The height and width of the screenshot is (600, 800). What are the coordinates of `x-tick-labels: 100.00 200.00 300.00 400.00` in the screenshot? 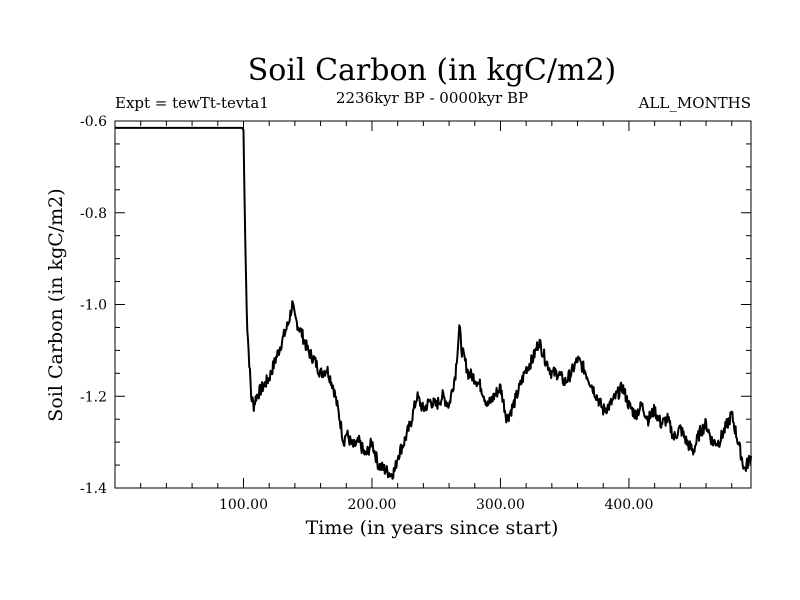 It's located at (436, 505).